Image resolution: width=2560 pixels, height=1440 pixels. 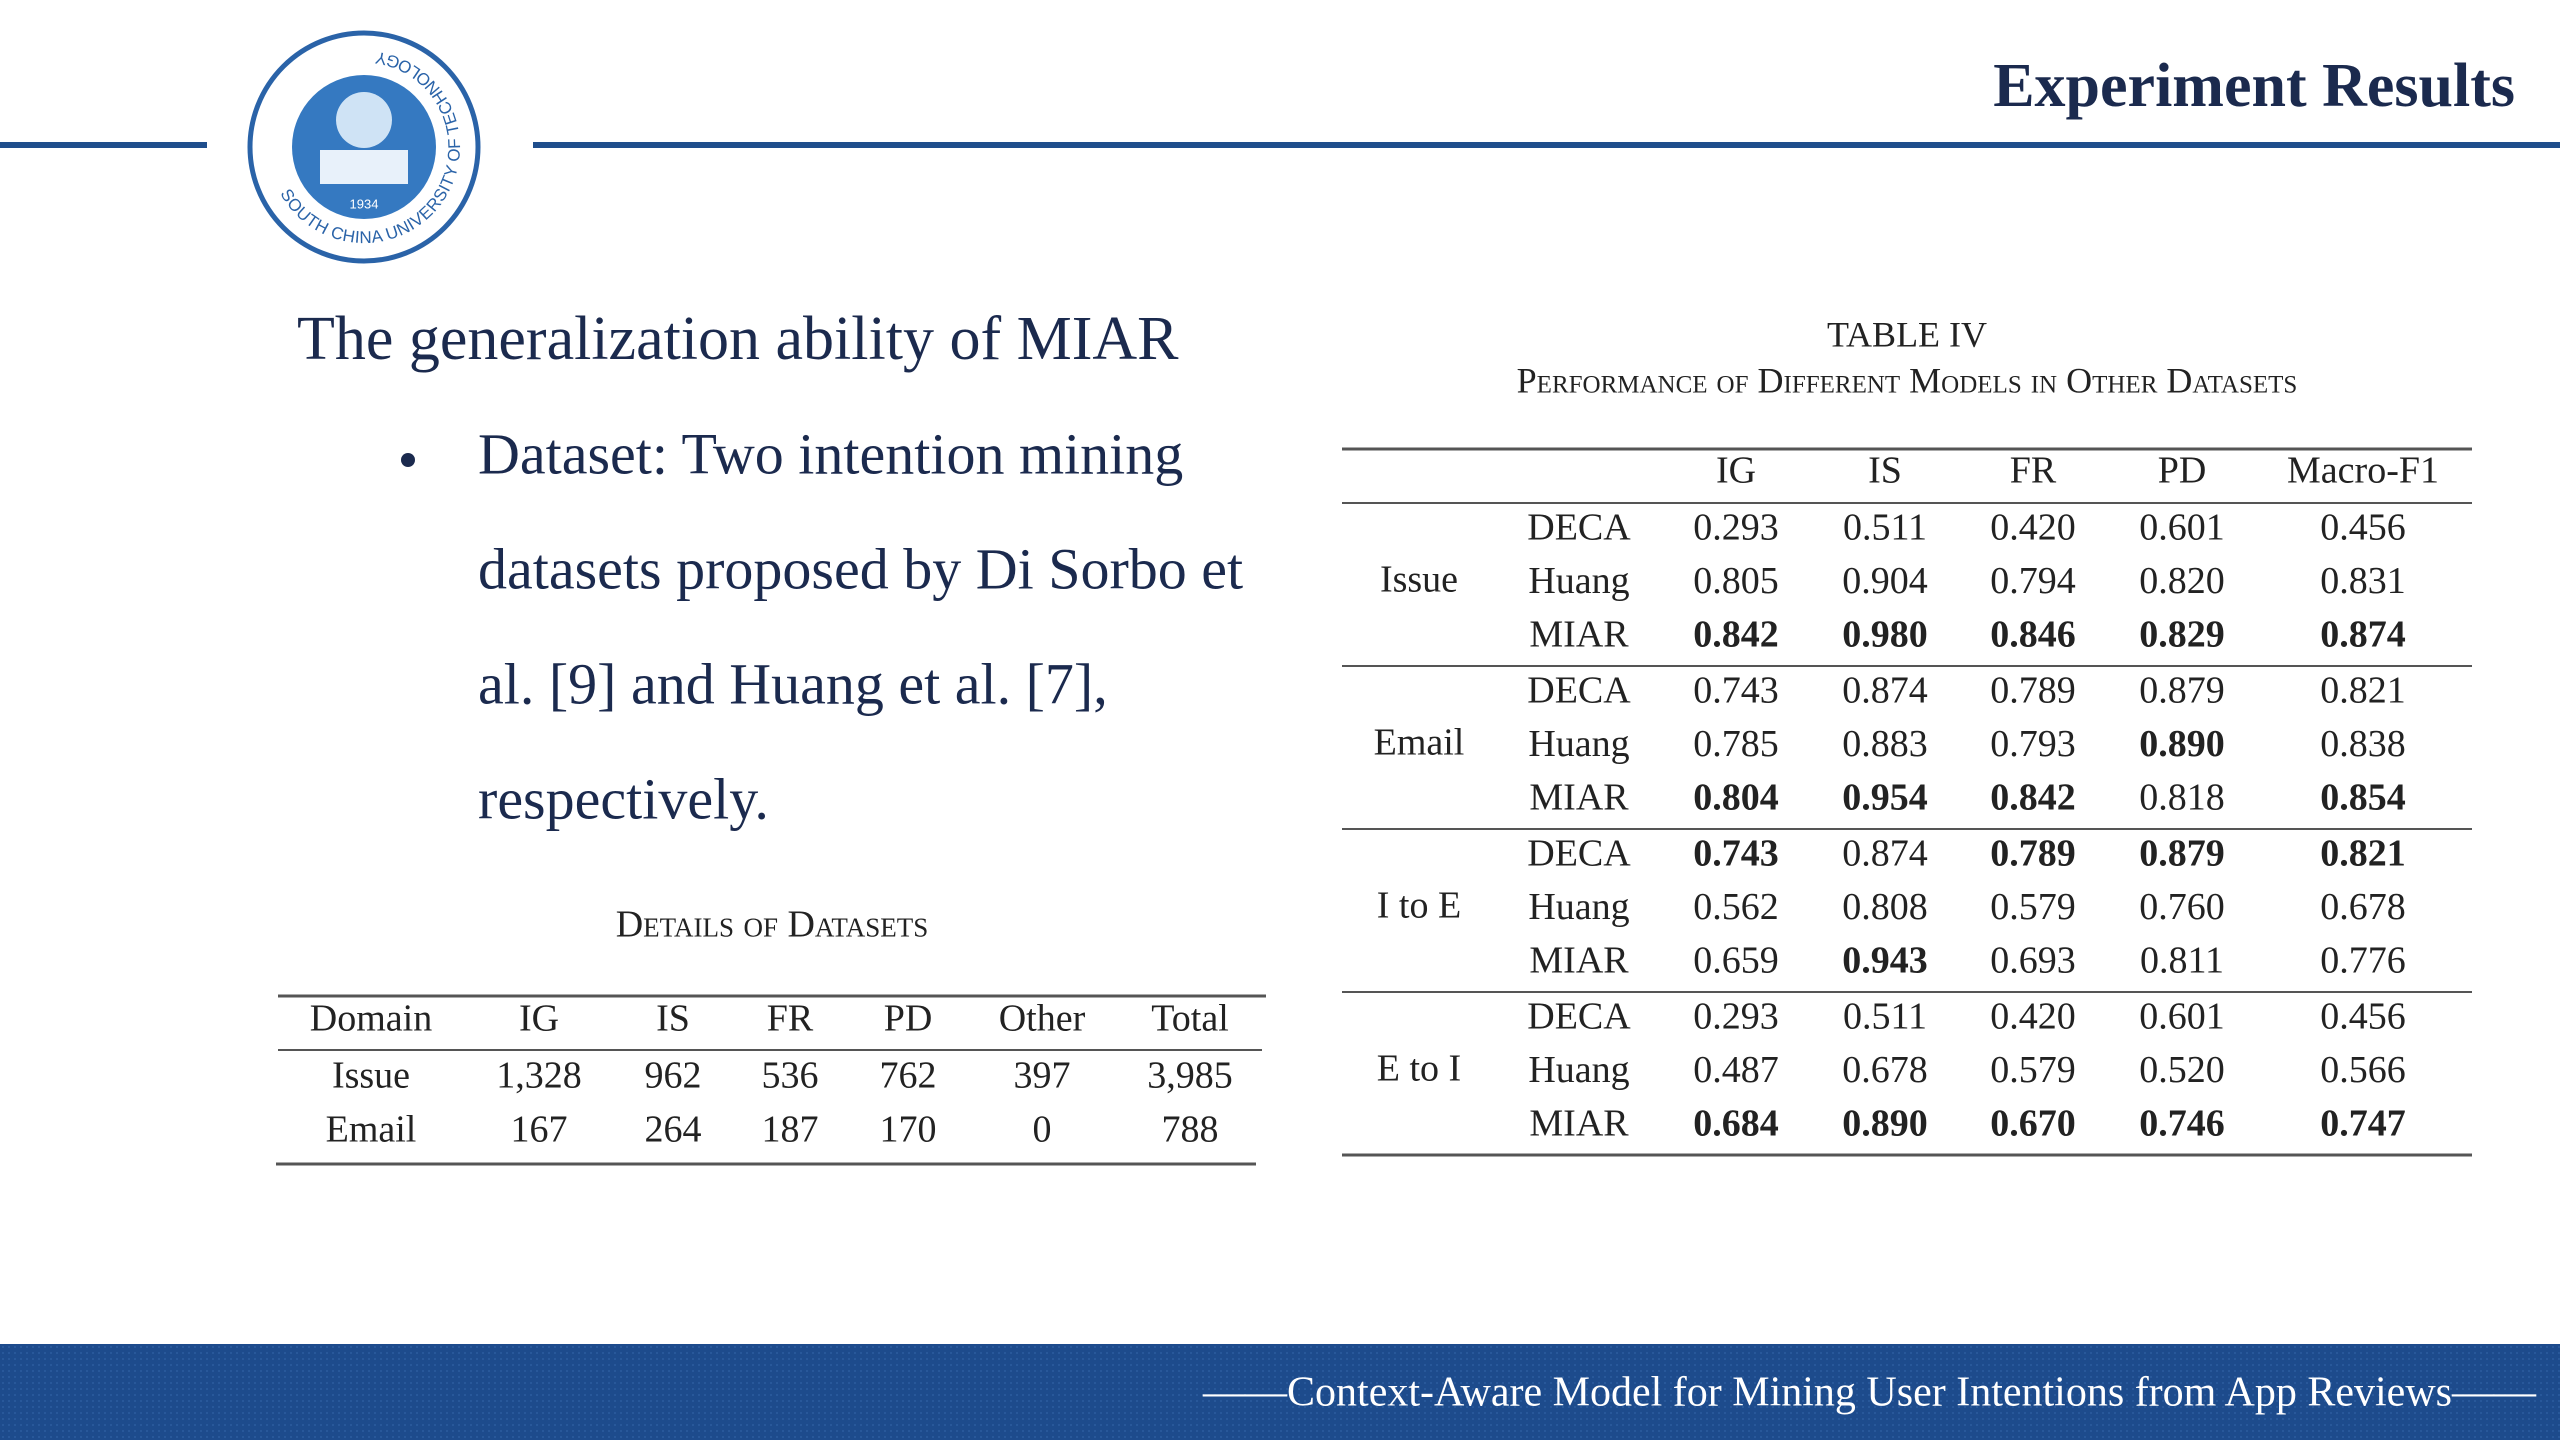 I want to click on table-cell: 0.776, so click(x=2363, y=961).